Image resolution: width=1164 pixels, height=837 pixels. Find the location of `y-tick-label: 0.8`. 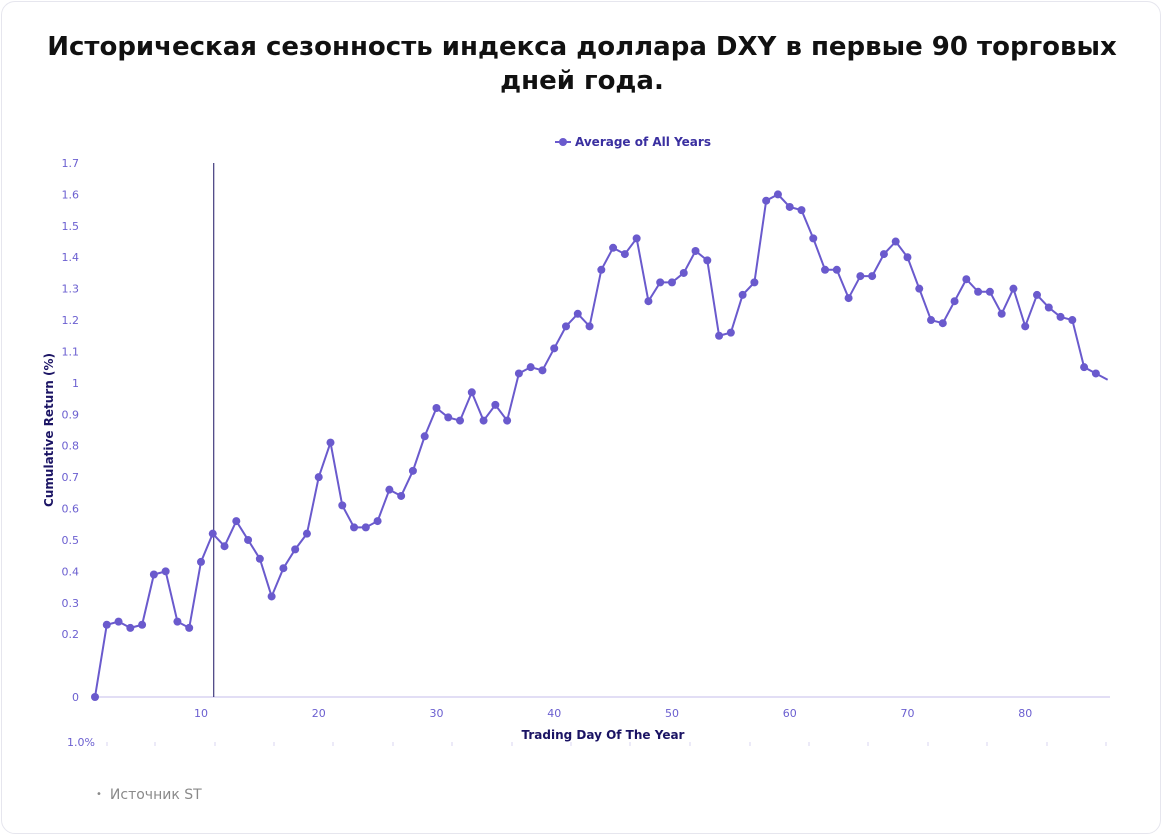

y-tick-label: 0.8 is located at coordinates (71, 446).